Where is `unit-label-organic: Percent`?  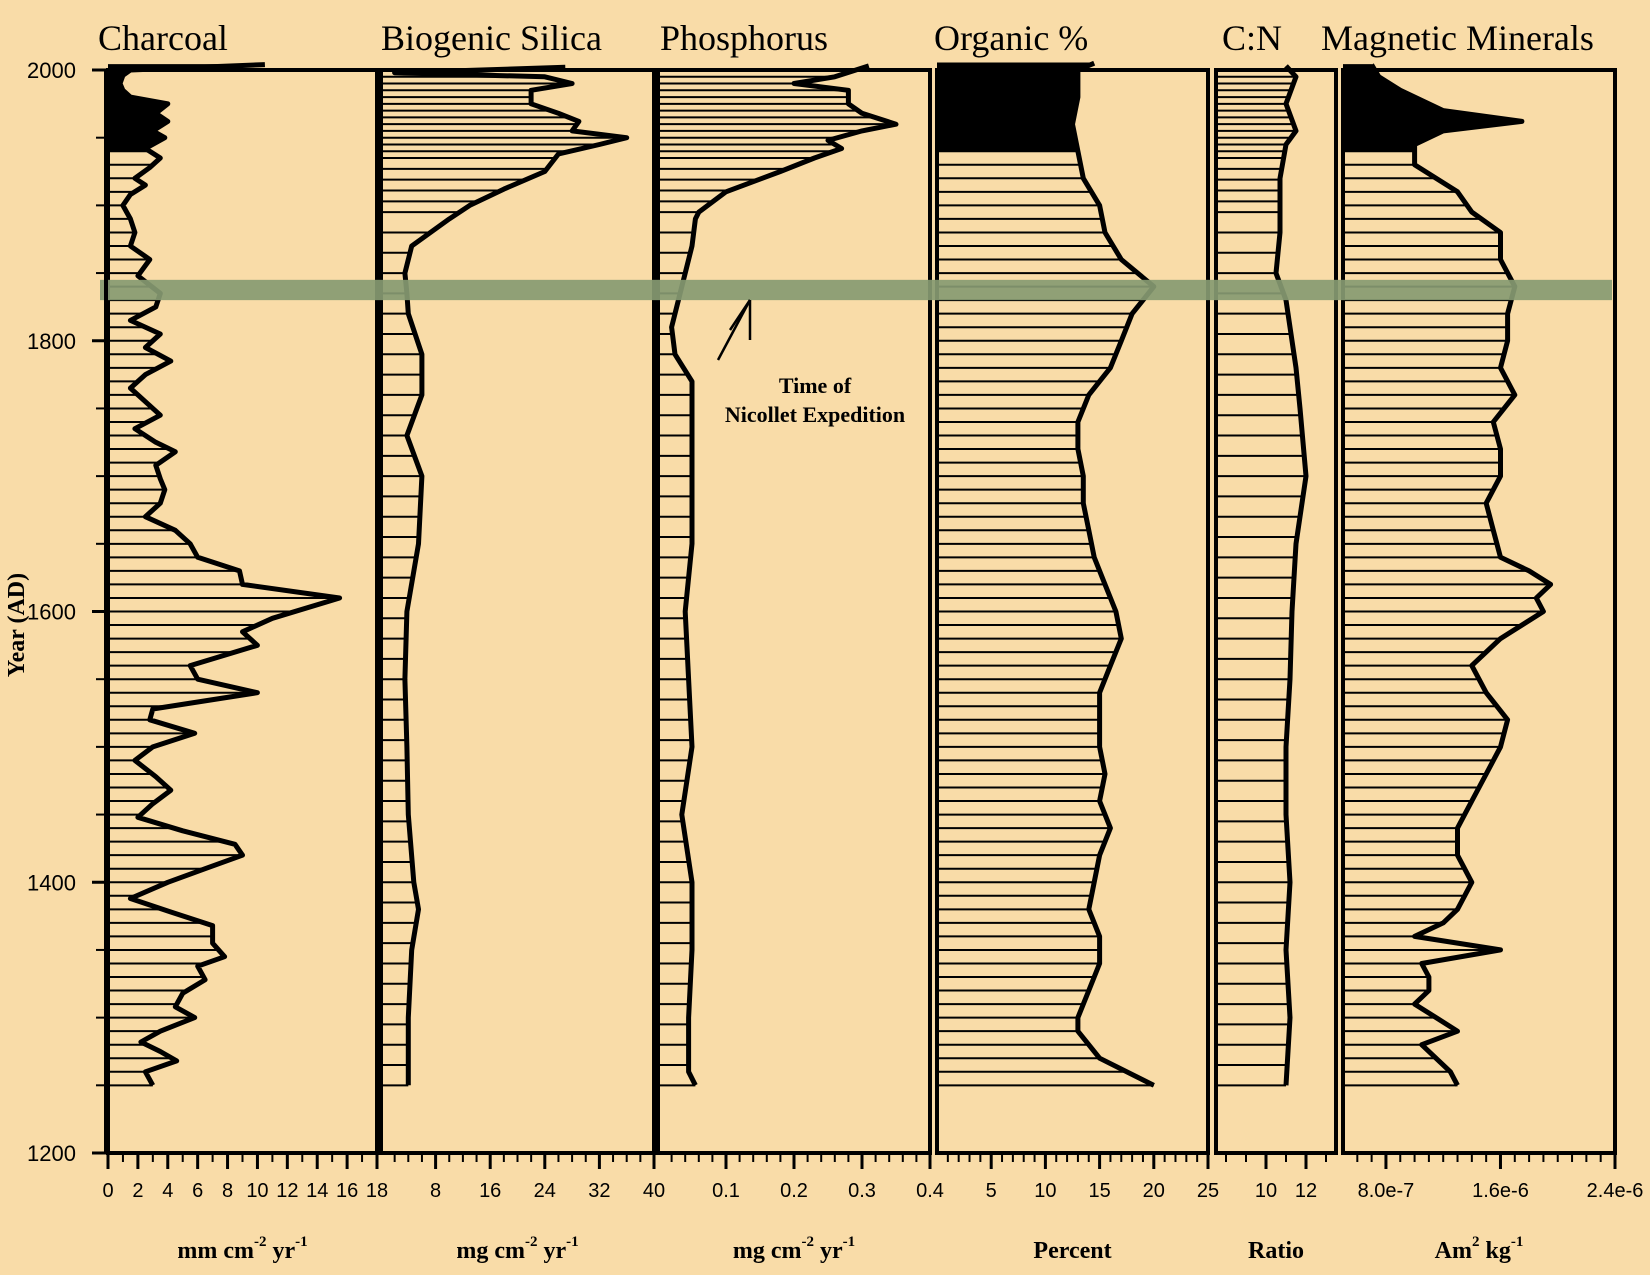 unit-label-organic: Percent is located at coordinates (1072, 1251).